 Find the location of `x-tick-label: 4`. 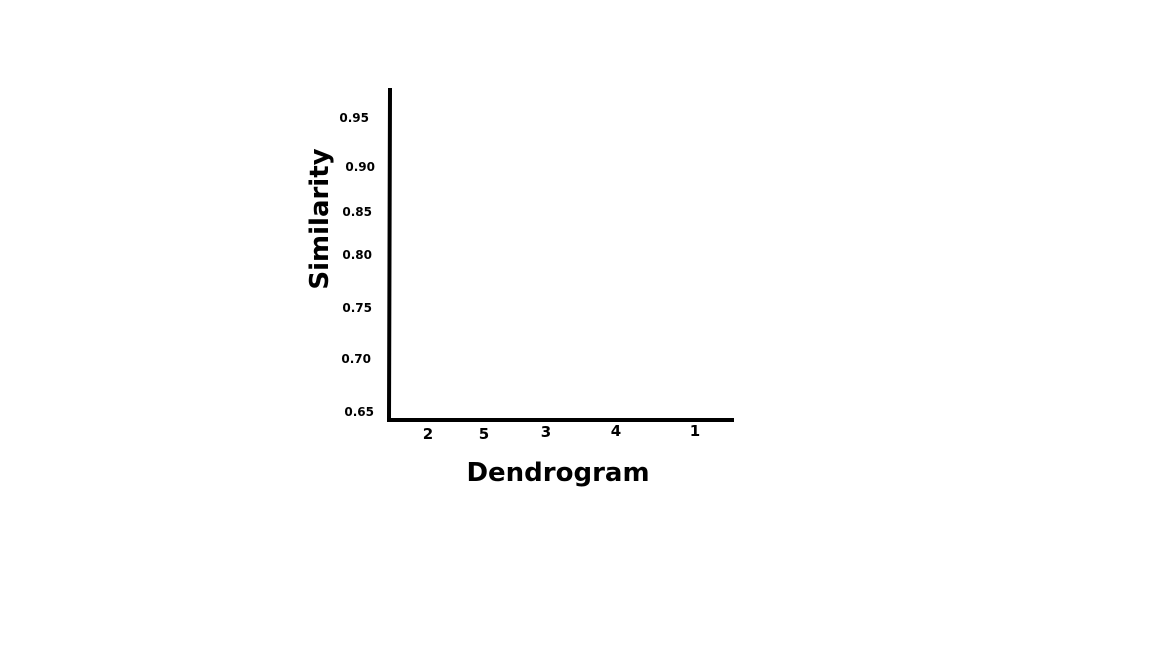

x-tick-label: 4 is located at coordinates (616, 431).